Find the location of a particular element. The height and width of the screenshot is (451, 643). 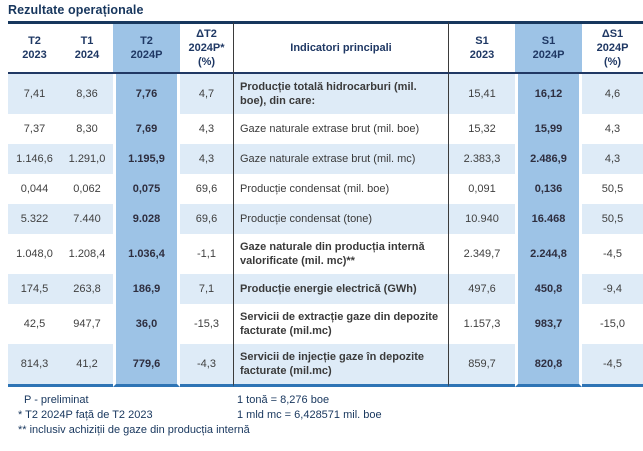

cell-t2-2024p: 9.028 is located at coordinates (146, 219).